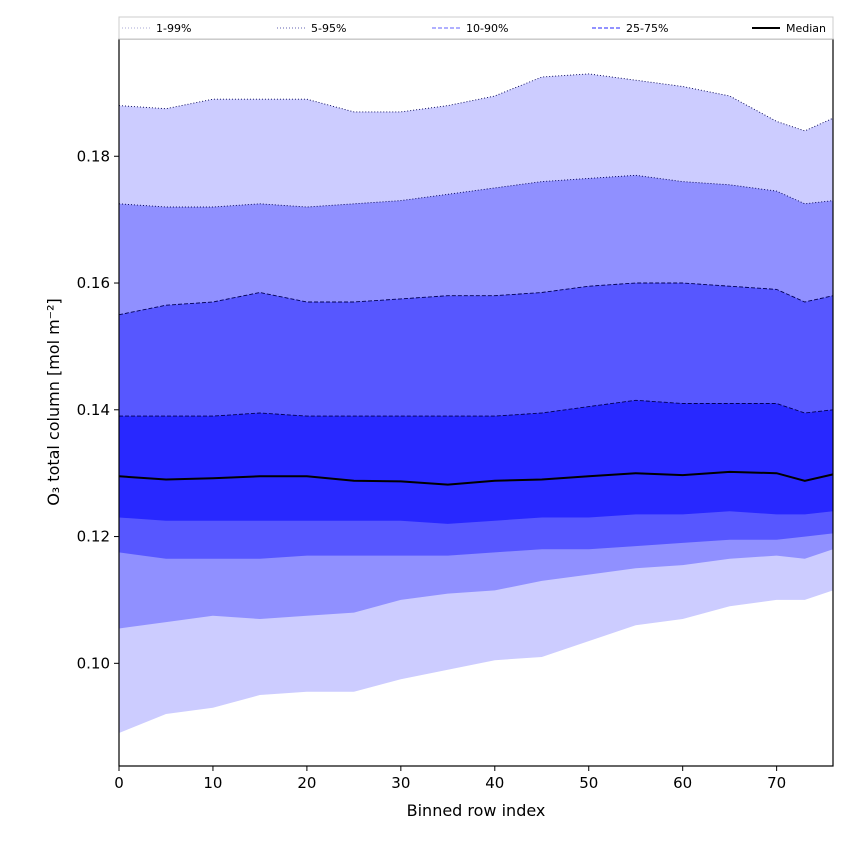 This screenshot has height=850, width=850. What do you see at coordinates (173, 28) in the screenshot?
I see `legend-label-1-99: 1-99%` at bounding box center [173, 28].